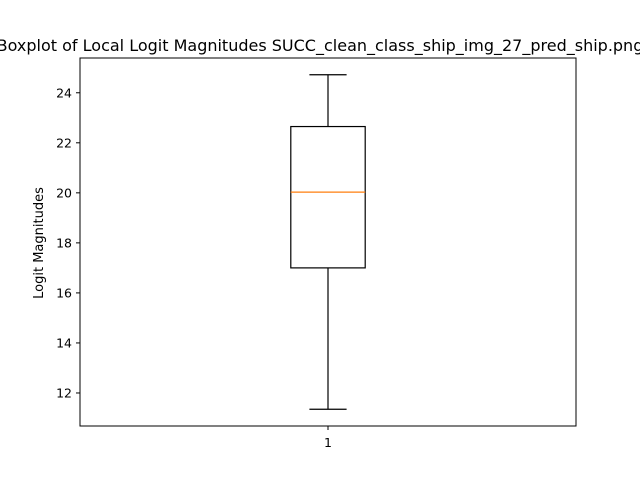  Describe the element at coordinates (328, 442) in the screenshot. I see `x-tick-label: 1` at that location.